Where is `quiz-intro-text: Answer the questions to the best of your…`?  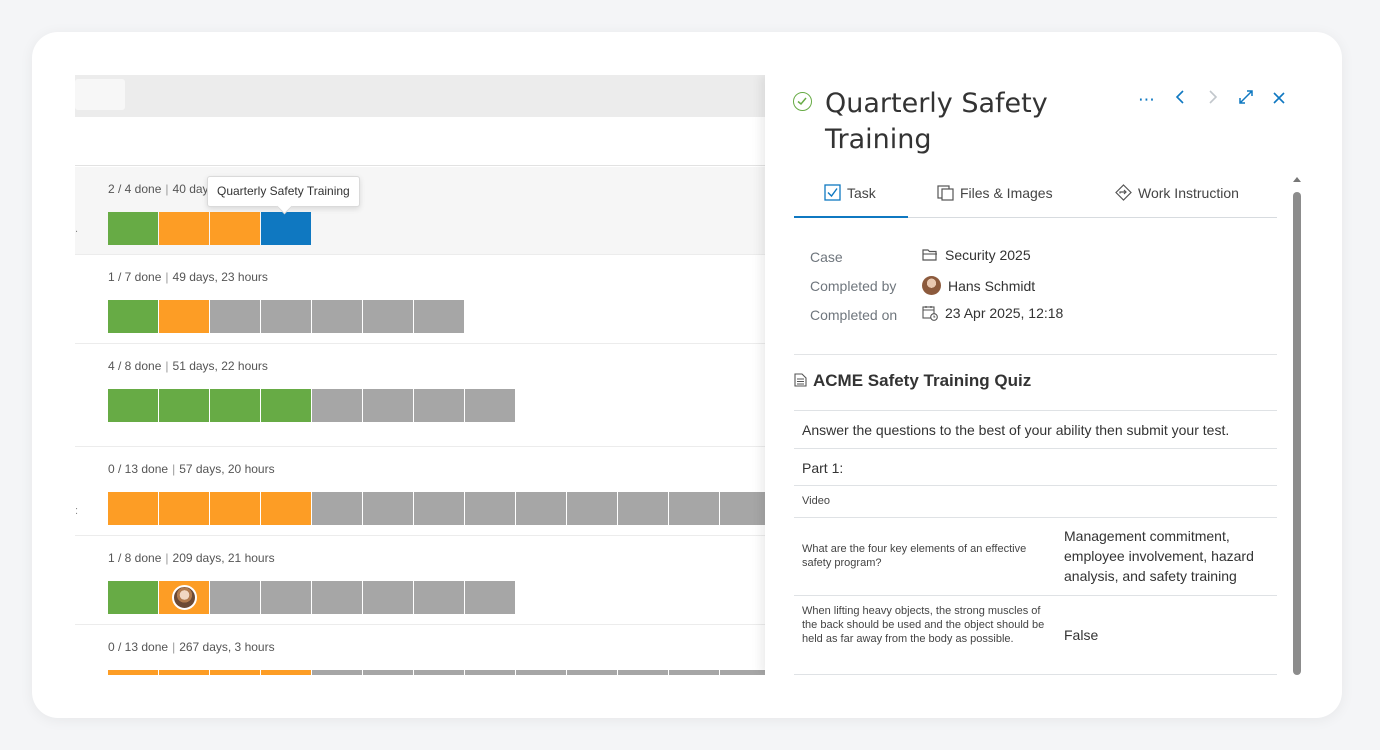
quiz-intro-text: Answer the questions to the best of your… is located at coordinates (1016, 430).